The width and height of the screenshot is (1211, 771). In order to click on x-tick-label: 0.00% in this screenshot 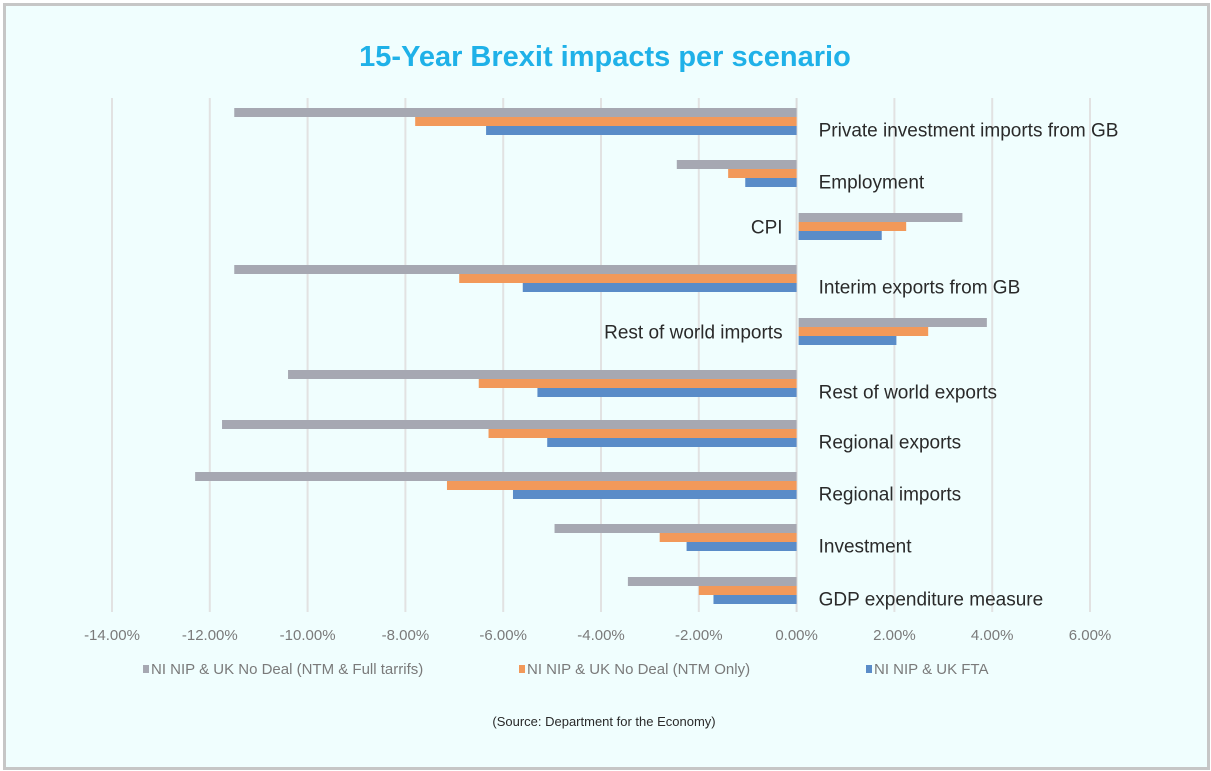, I will do `click(796, 635)`.